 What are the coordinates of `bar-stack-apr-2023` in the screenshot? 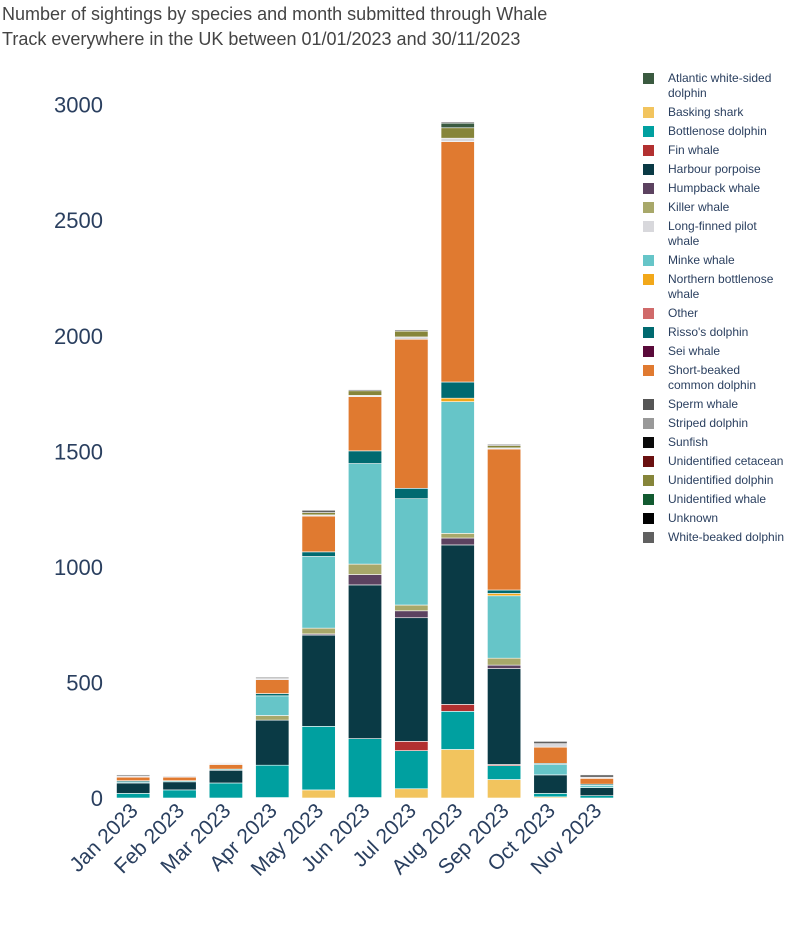 It's located at (272, 738).